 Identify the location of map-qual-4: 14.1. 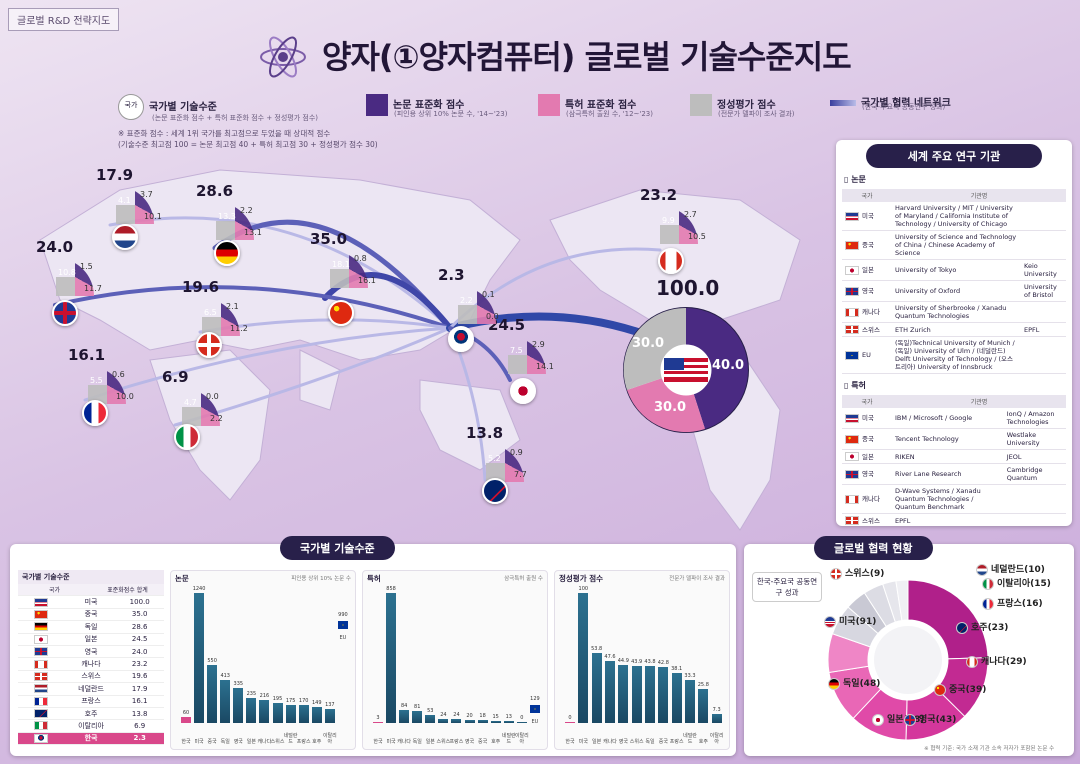
(545, 366).